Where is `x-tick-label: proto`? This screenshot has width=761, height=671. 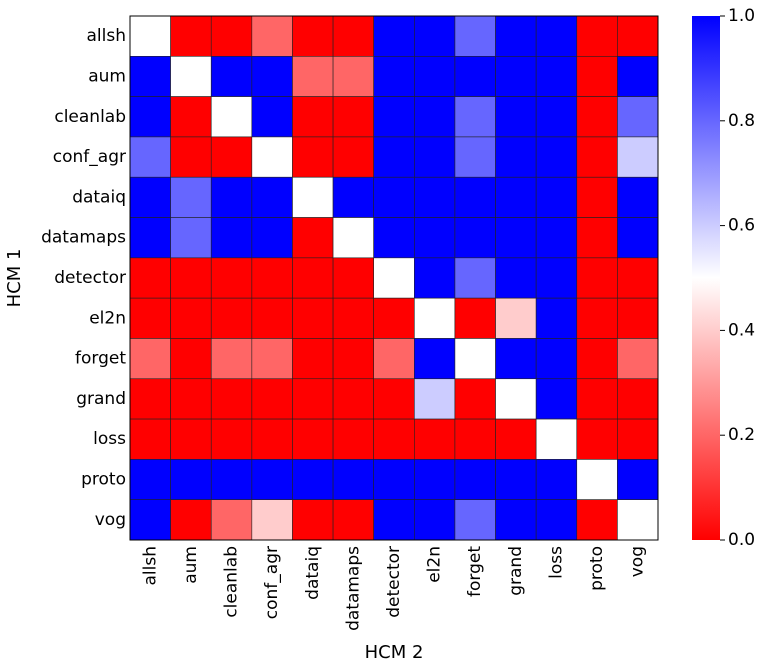 x-tick-label: proto is located at coordinates (597, 568).